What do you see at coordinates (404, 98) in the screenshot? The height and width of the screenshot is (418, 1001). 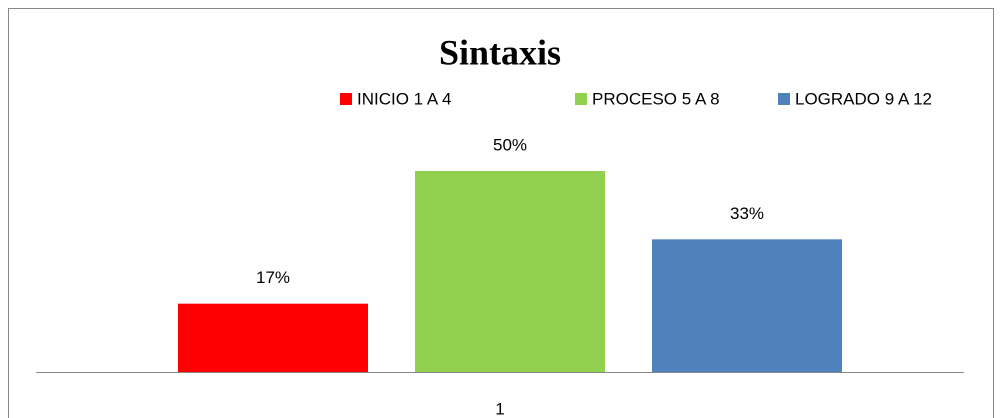 I see `legend-label: INICIO 1 A 4` at bounding box center [404, 98].